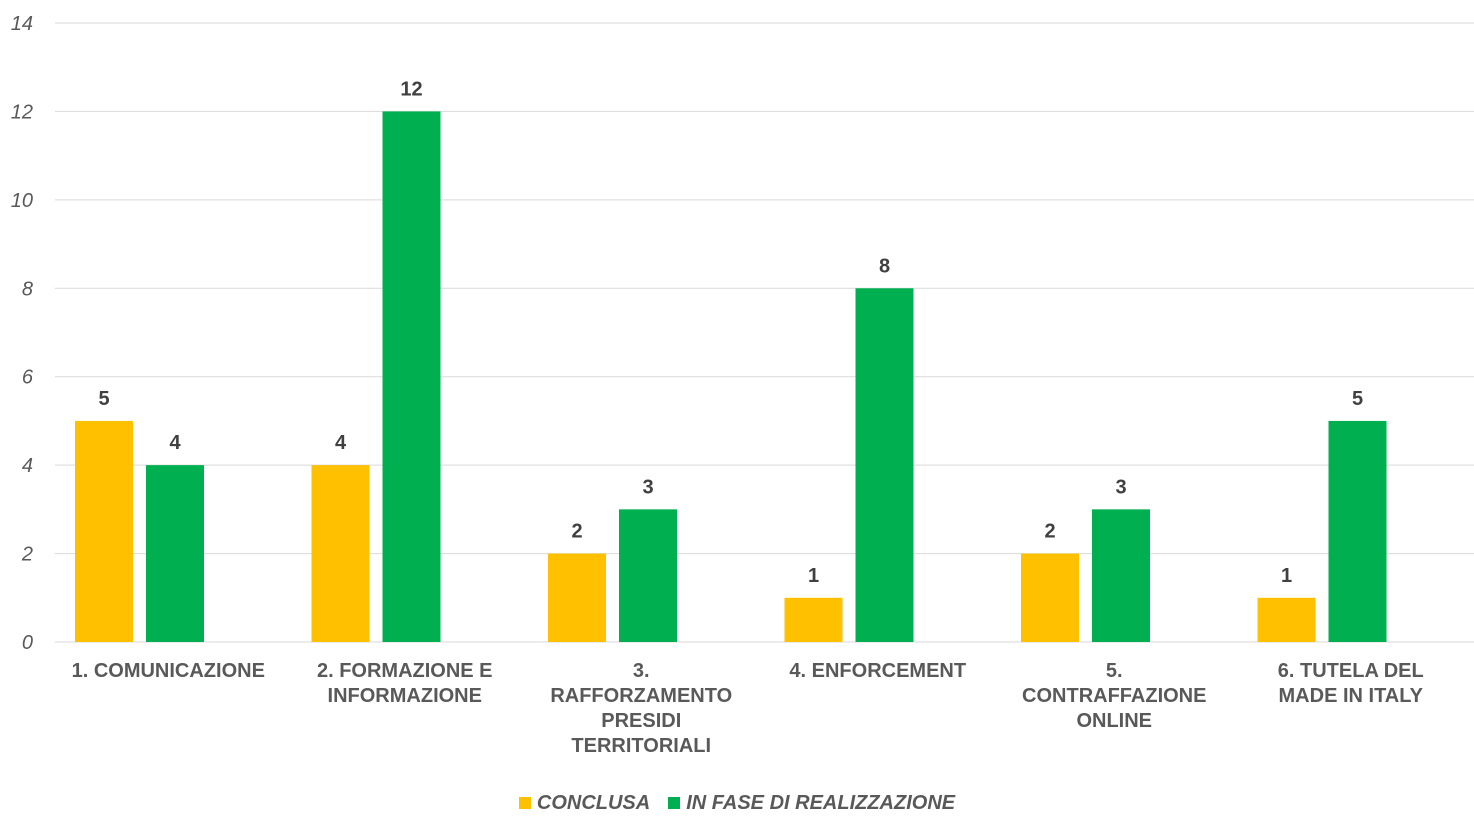 The image size is (1474, 818). I want to click on legend: CONCLUSA IN FASE DI REALIZZAZIONE, so click(737, 803).